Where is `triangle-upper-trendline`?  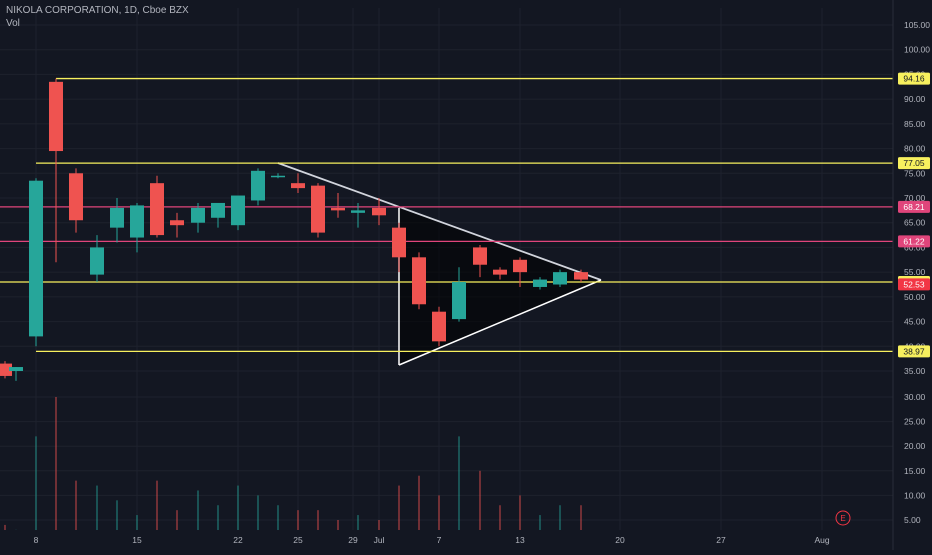 triangle-upper-trendline is located at coordinates (439, 221).